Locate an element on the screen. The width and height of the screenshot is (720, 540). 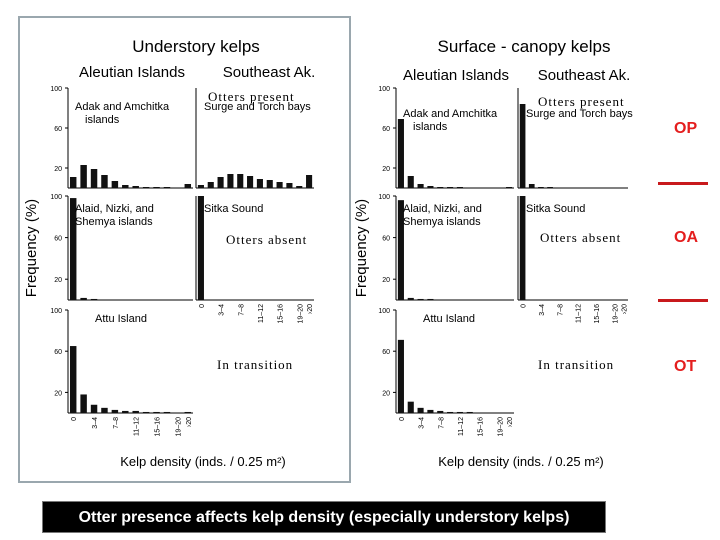
separator-bottom is located at coordinates (683, 300).